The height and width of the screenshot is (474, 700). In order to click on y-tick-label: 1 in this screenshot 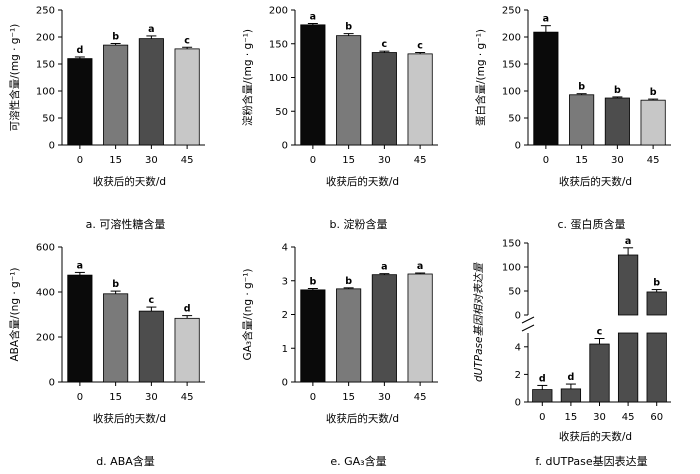, I will do `click(285, 349)`.